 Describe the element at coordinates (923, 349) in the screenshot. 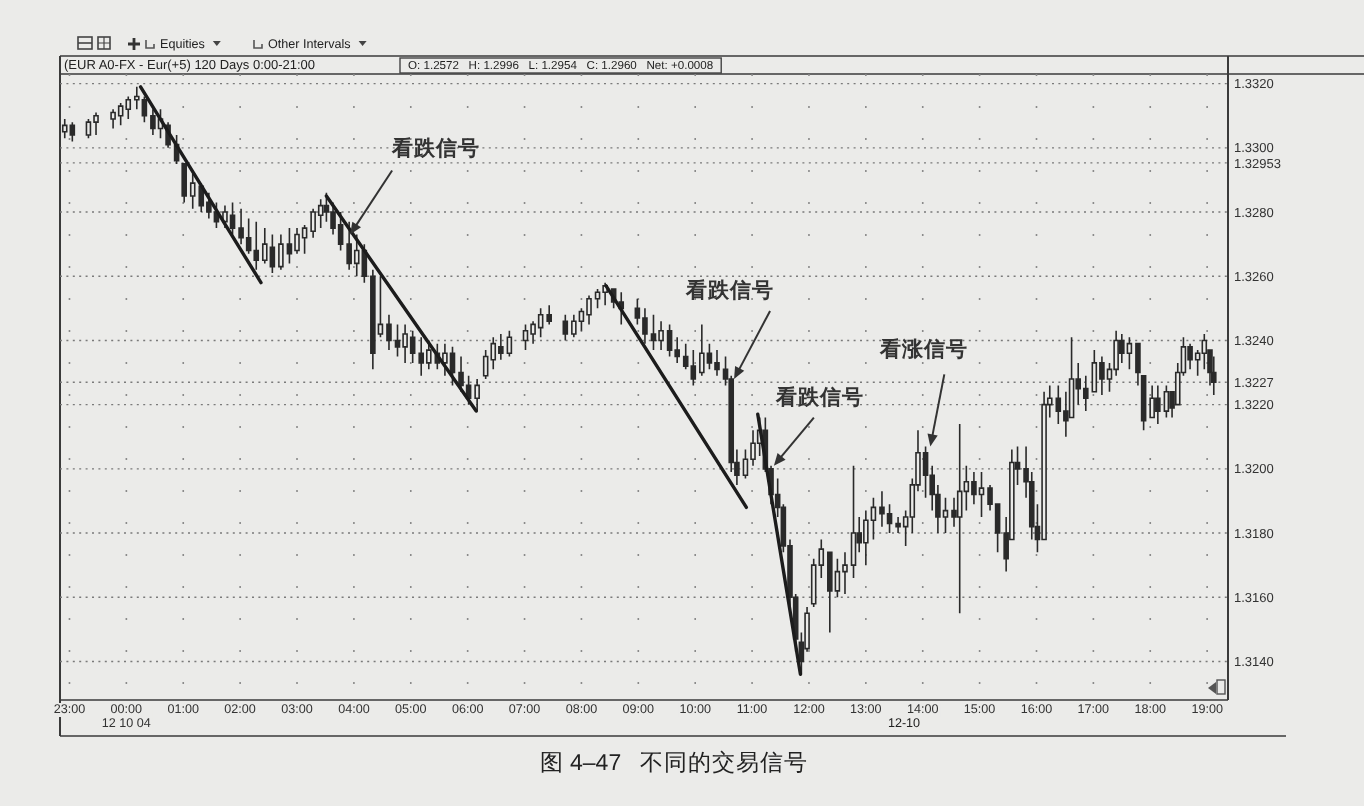

I see `annotation: 看涨信号` at that location.